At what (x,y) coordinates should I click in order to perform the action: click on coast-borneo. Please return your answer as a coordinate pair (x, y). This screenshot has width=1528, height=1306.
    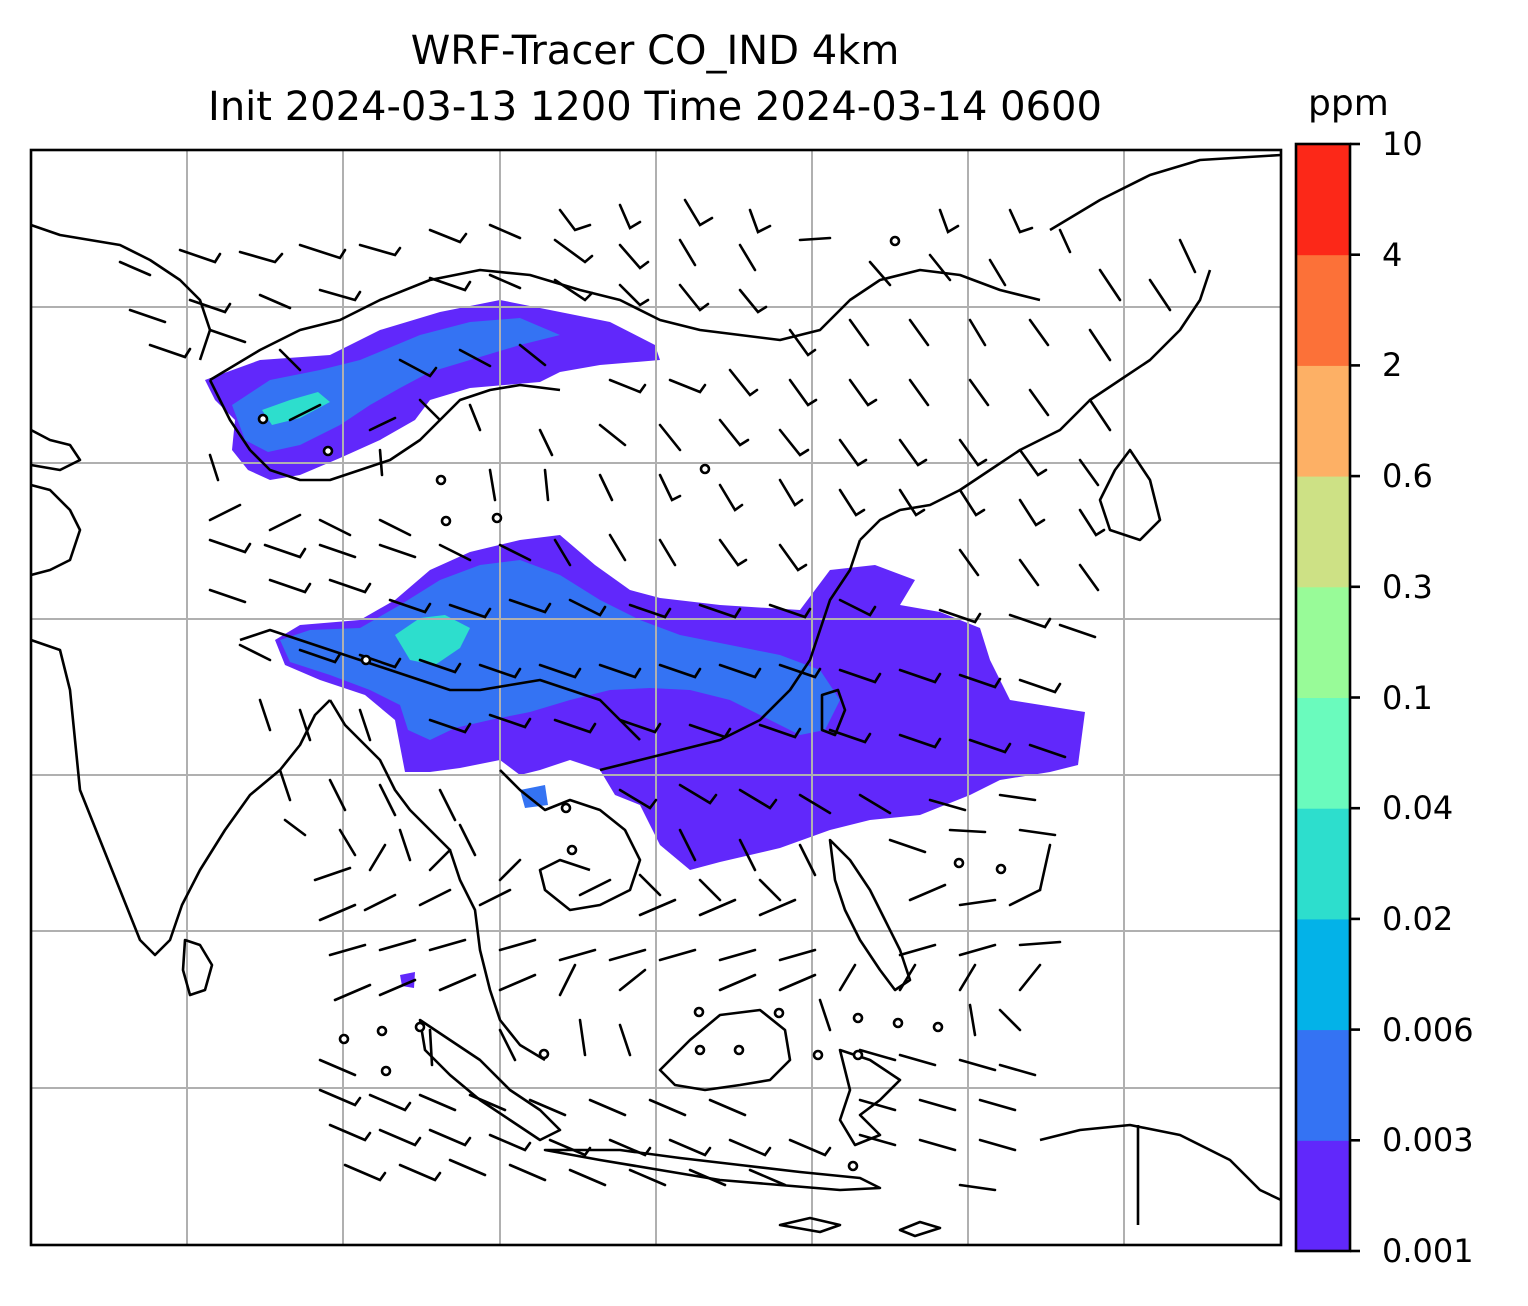
    Looking at the image, I should click on (725, 1050).